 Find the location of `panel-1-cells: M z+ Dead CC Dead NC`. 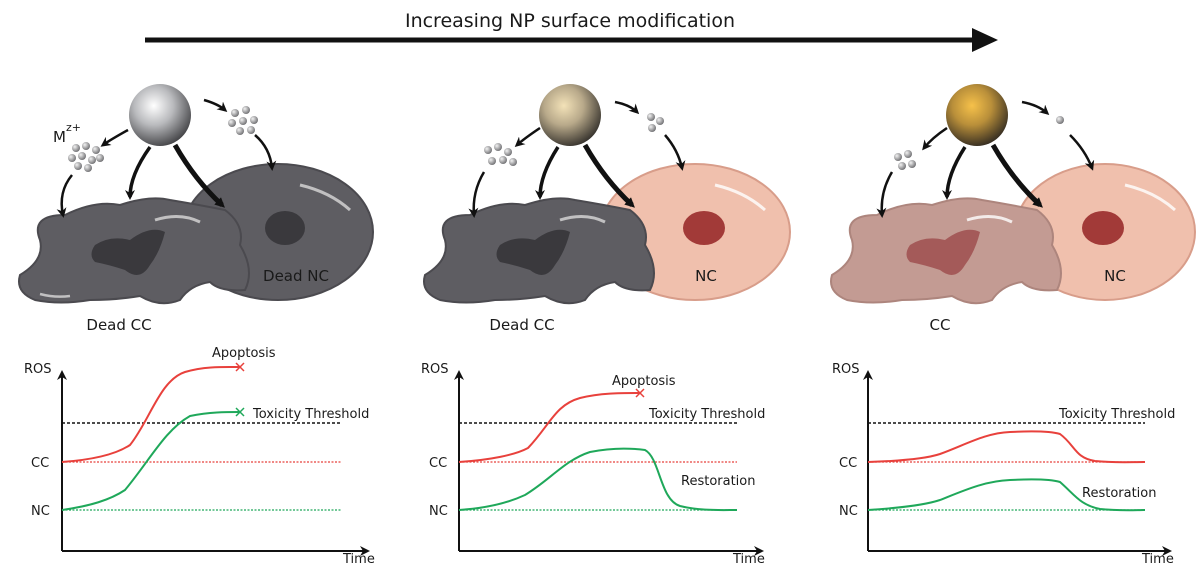

panel-1-cells: M z+ Dead CC Dead NC is located at coordinates (196, 209).